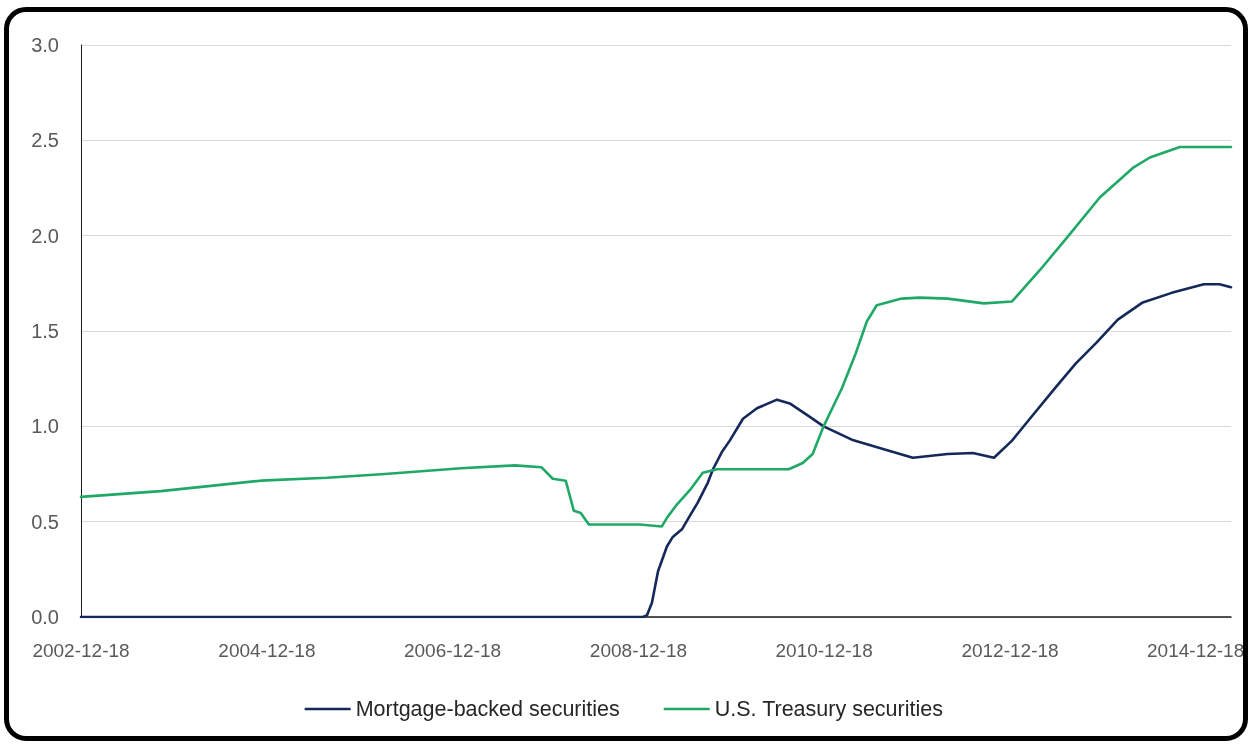  What do you see at coordinates (1196, 650) in the screenshot?
I see `x-tick-label: 2014-12-18` at bounding box center [1196, 650].